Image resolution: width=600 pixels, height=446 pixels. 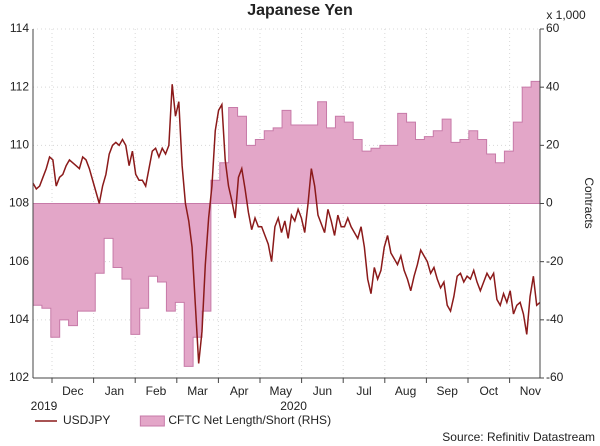 What do you see at coordinates (488, 391) in the screenshot?
I see `x-tick-label: Oct` at bounding box center [488, 391].